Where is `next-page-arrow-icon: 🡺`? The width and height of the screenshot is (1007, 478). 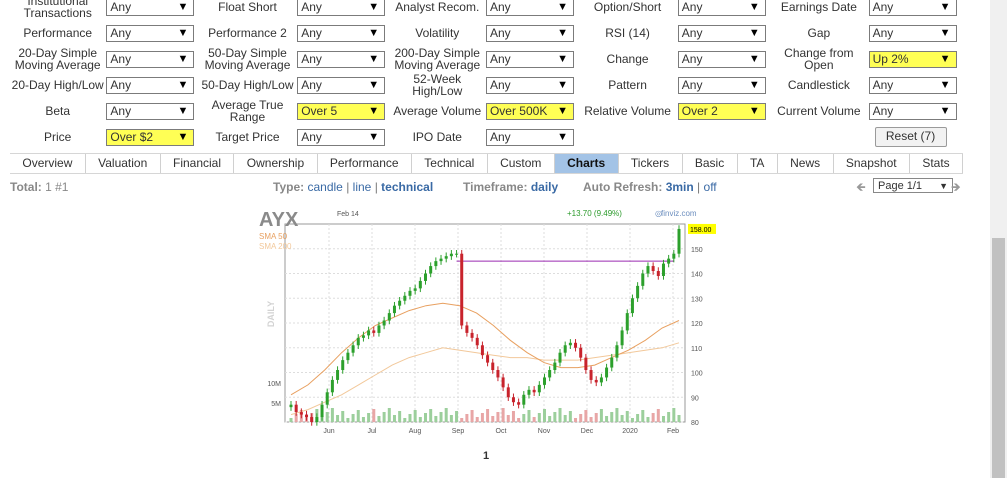 next-page-arrow-icon: 🡺 is located at coordinates (956, 187).